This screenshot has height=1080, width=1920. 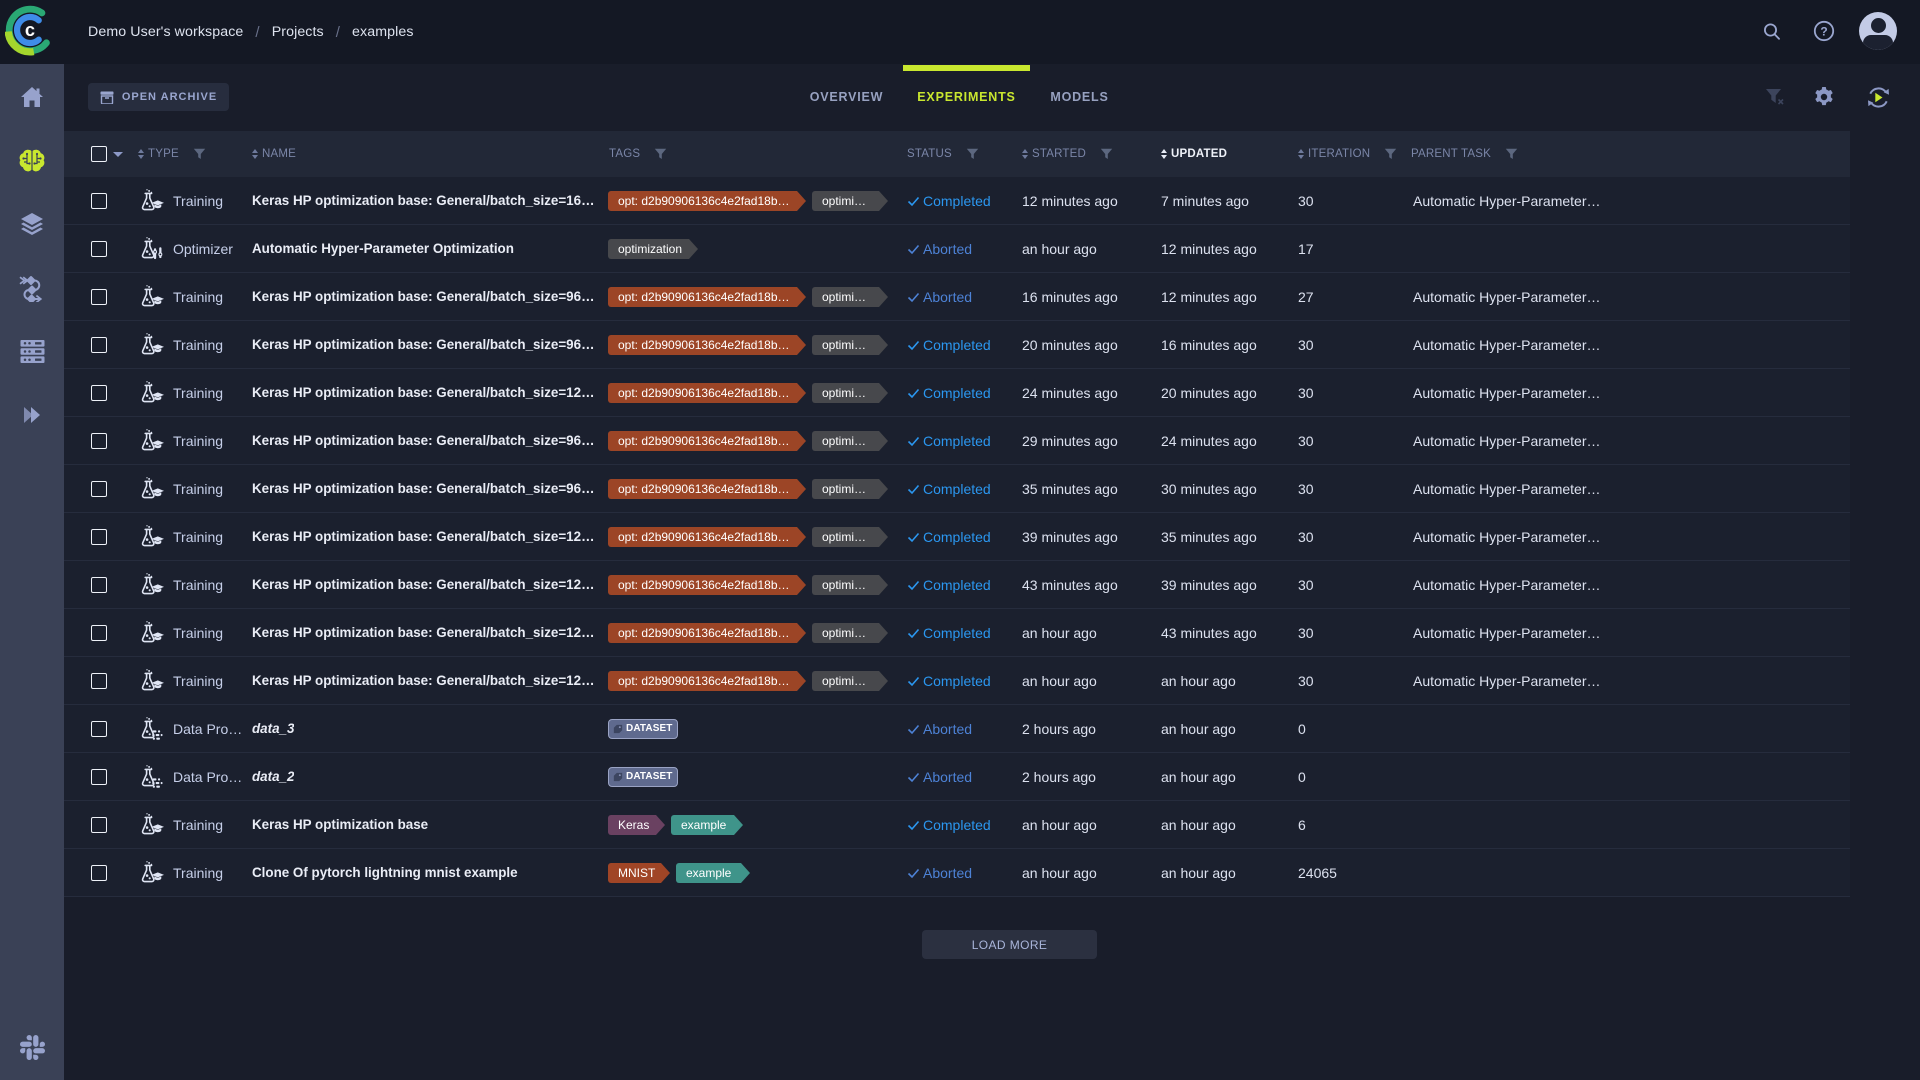 I want to click on svg-text: c, so click(x=30, y=30).